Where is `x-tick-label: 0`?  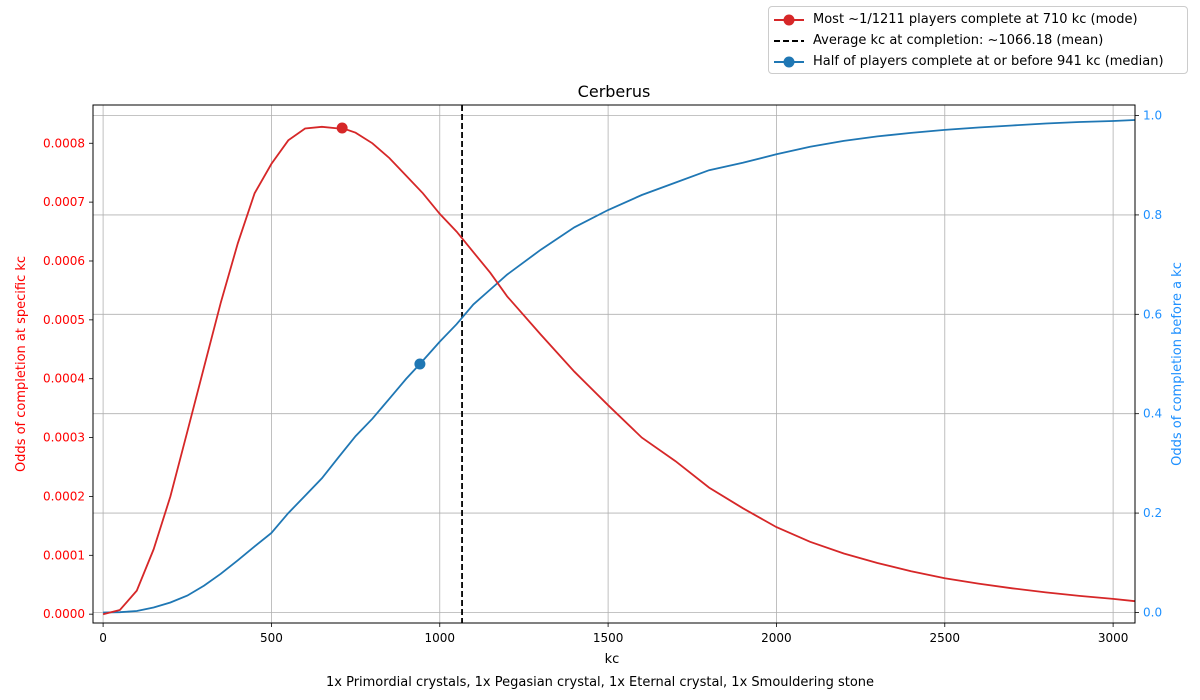
x-tick-label: 0 is located at coordinates (103, 638).